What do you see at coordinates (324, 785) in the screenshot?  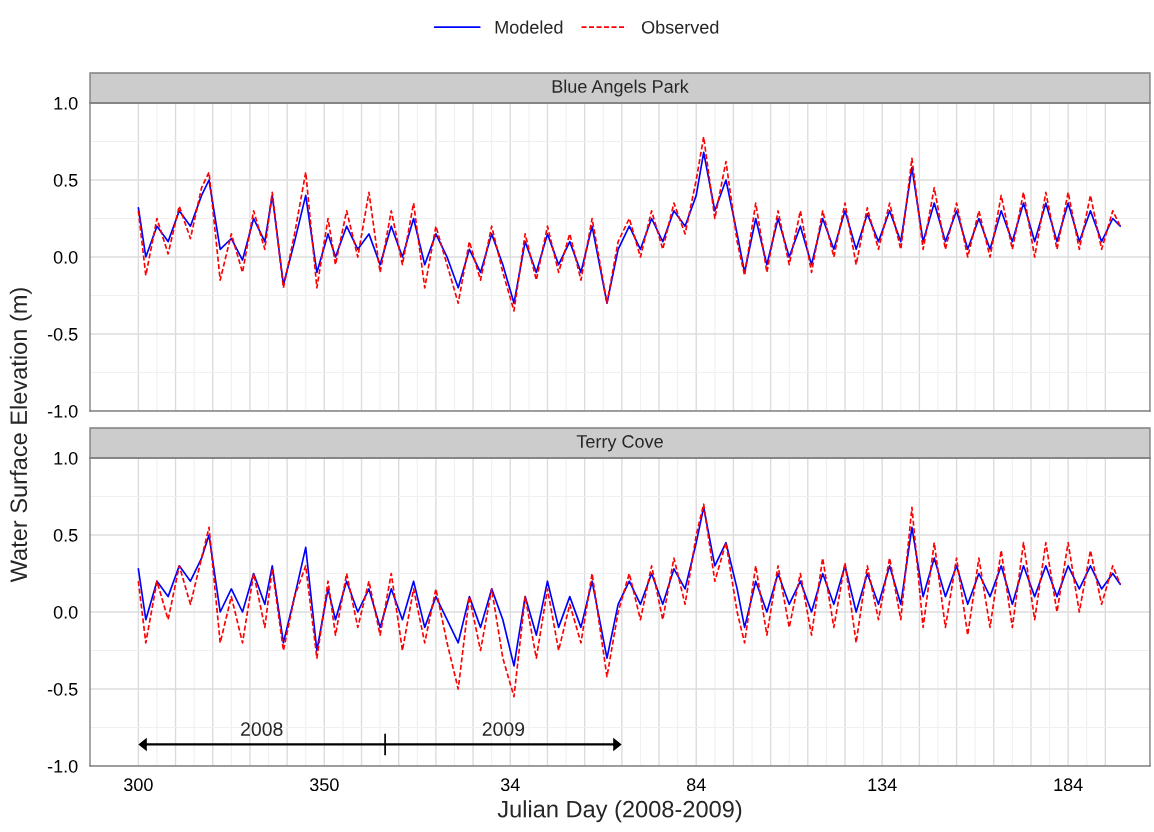 I see `x-tick-label: 350` at bounding box center [324, 785].